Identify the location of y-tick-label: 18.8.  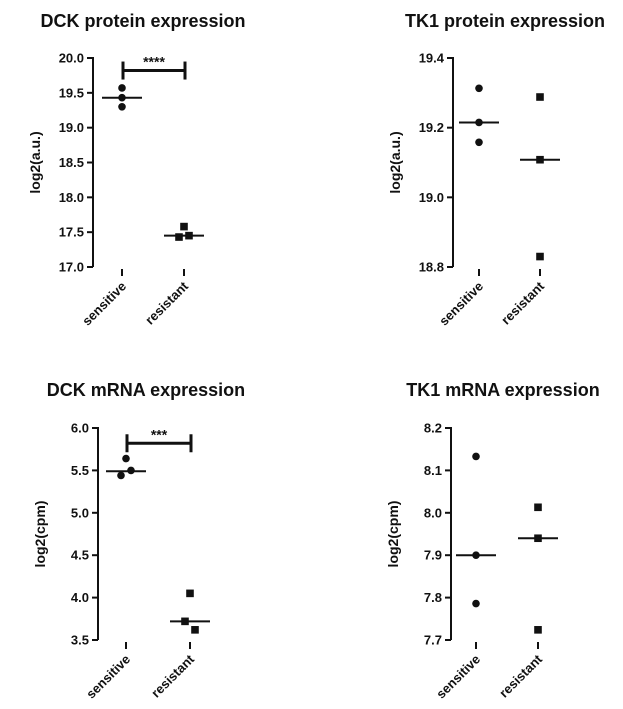
(431, 267).